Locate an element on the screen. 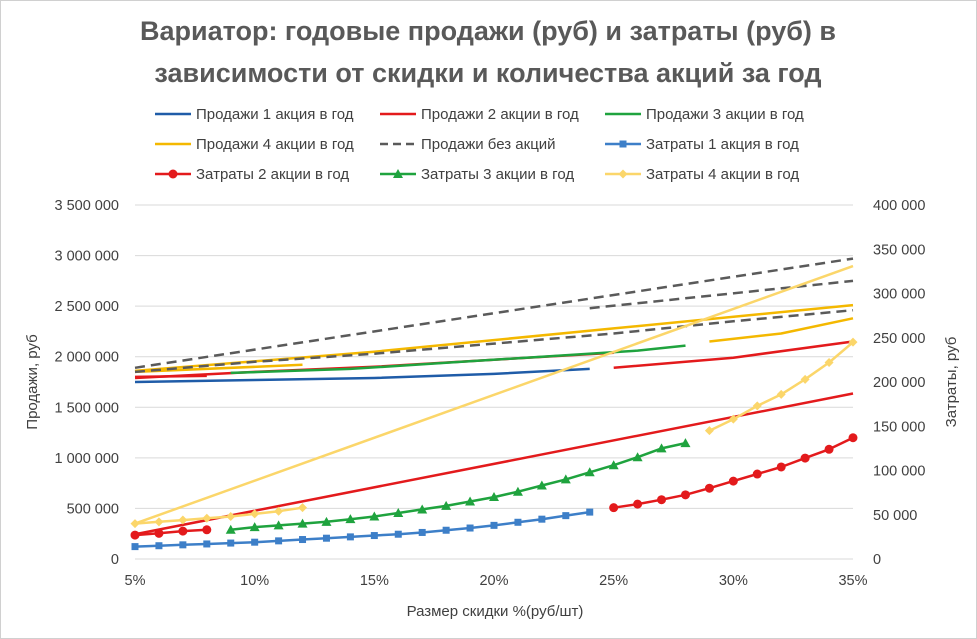 This screenshot has width=977, height=639. x-tick-label: 5% is located at coordinates (135, 581).